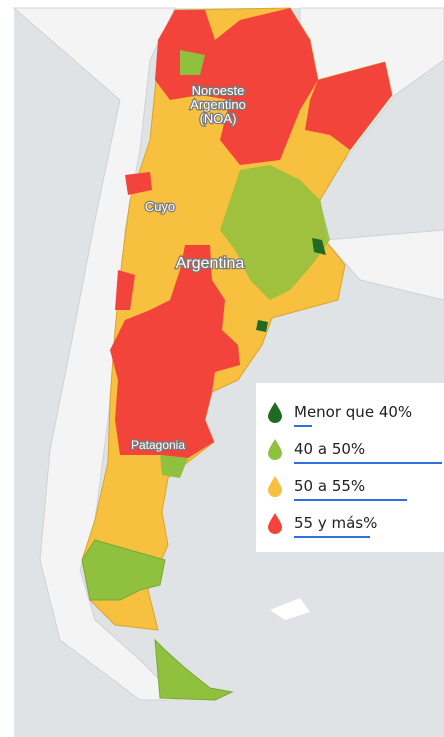 The image size is (444, 737). I want to click on legend-label: 55 y más%, so click(335, 523).